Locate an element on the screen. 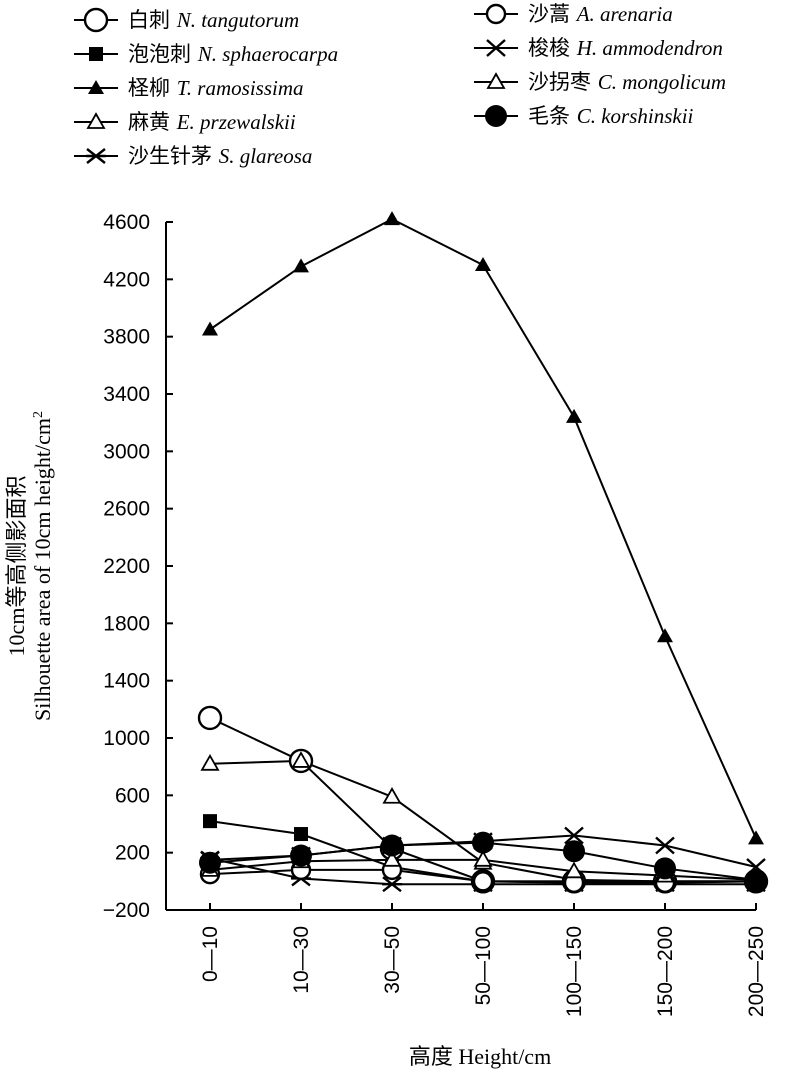 The image size is (800, 1078). x-tick-label: 0—10 is located at coordinates (210, 954).